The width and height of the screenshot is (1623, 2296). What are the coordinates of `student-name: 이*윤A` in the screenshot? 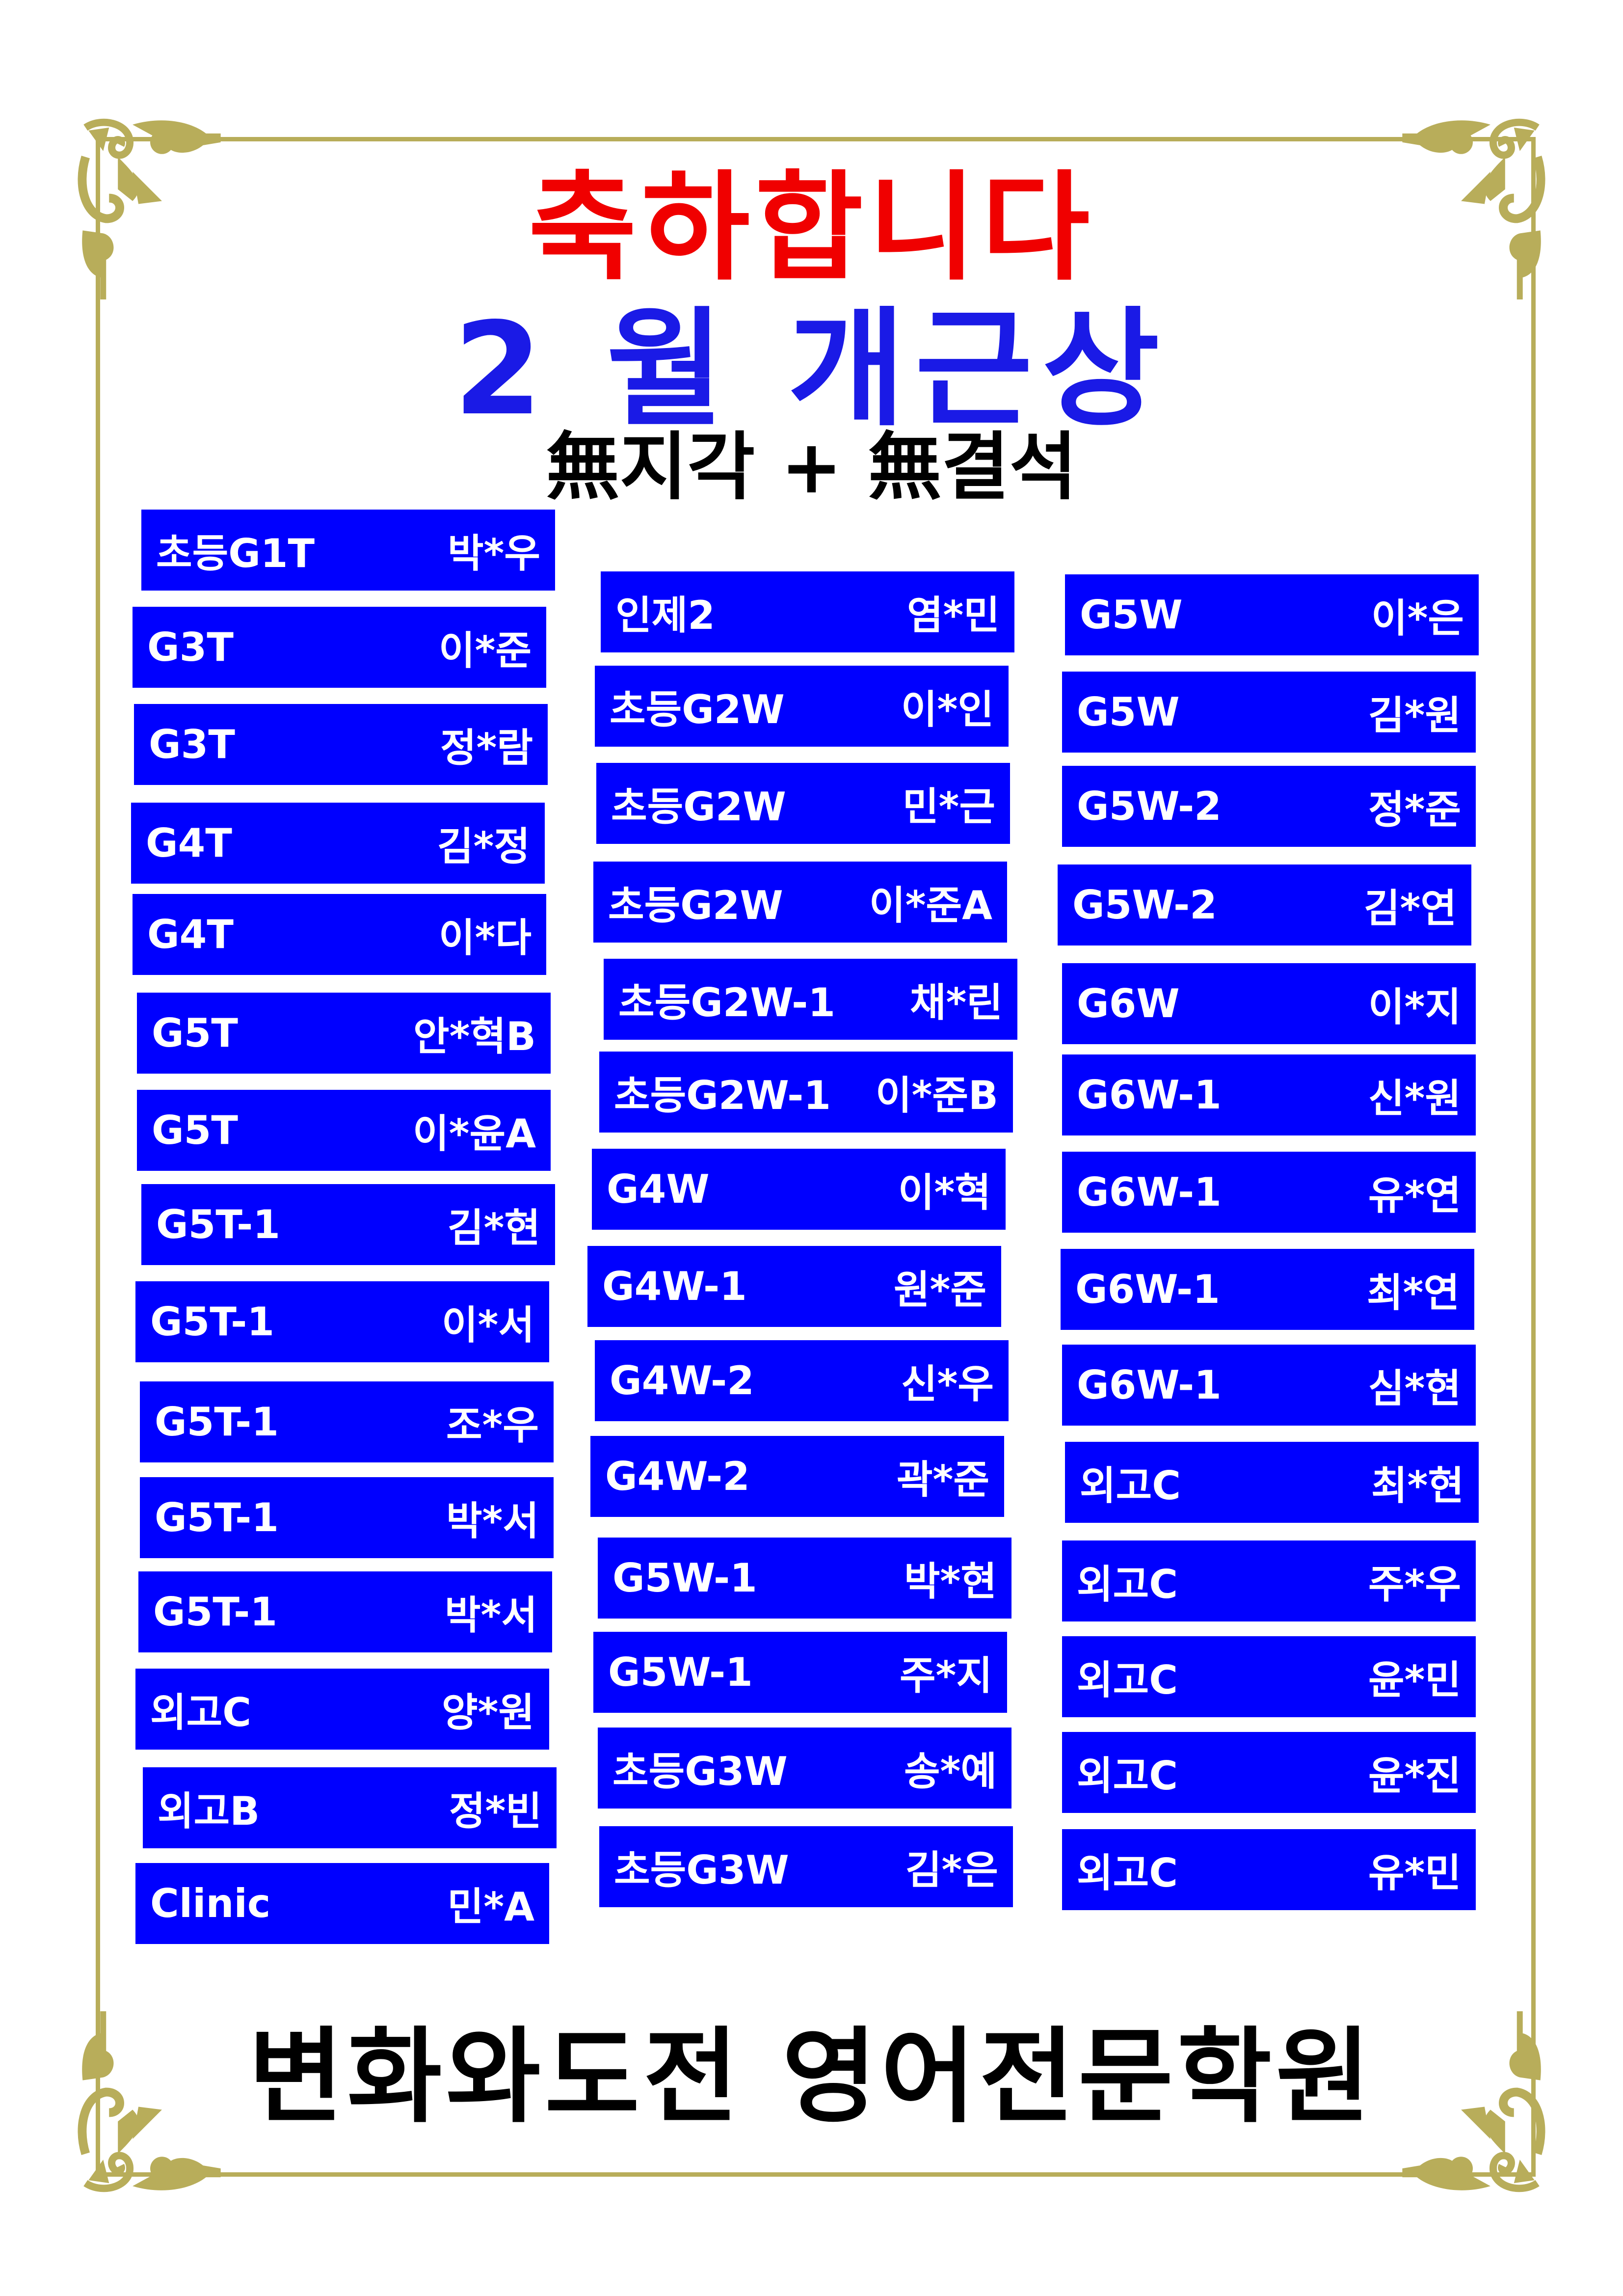 It's located at (474, 1133).